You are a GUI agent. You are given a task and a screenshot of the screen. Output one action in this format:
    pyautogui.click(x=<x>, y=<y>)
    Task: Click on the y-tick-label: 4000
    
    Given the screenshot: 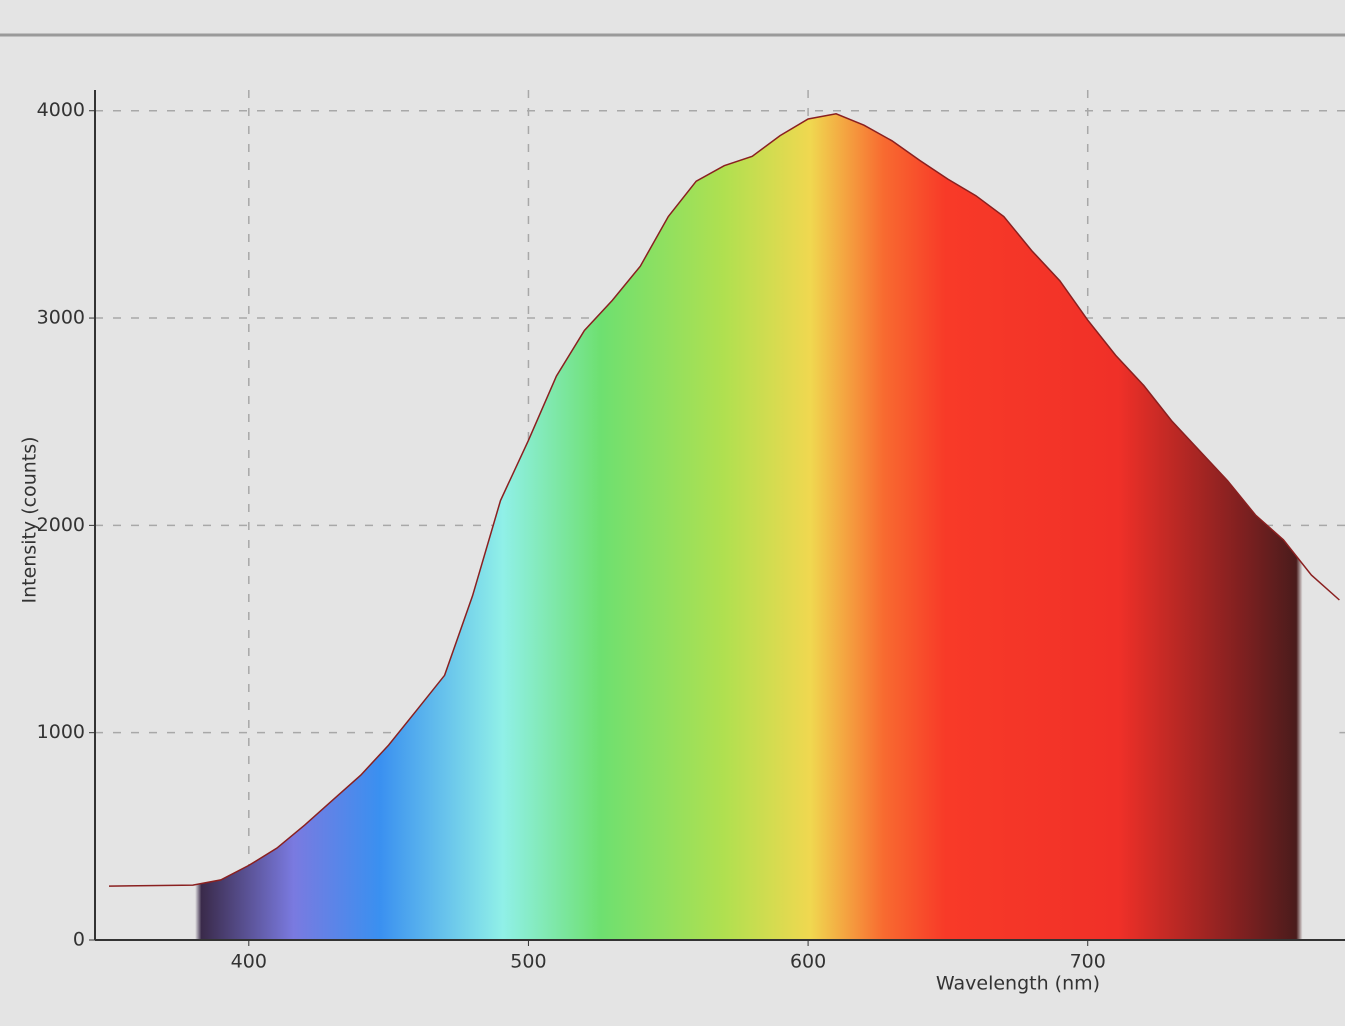 What is the action you would take?
    pyautogui.click(x=61, y=110)
    